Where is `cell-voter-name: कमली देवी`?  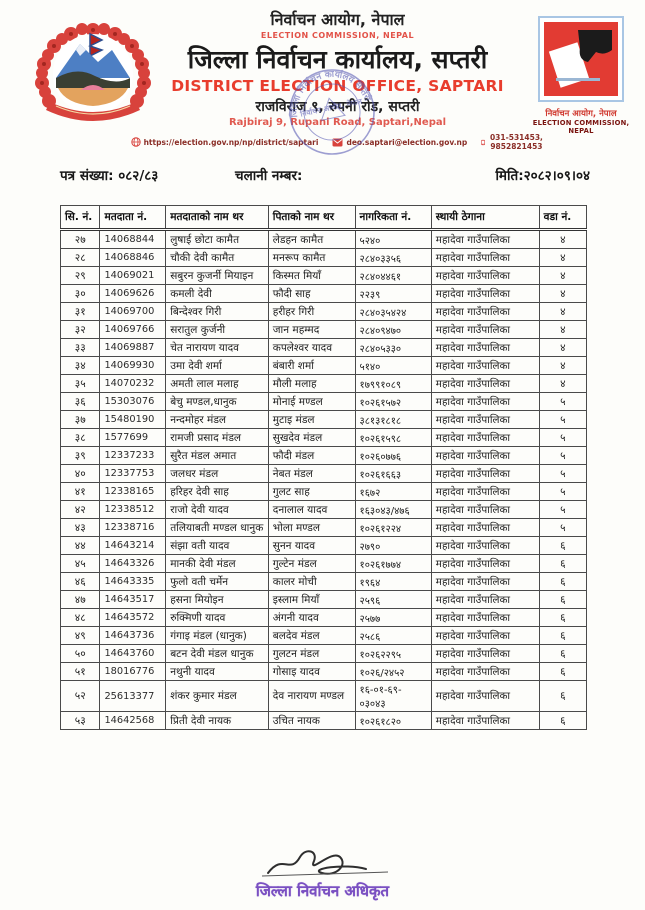
cell-voter-name: कमली देवी is located at coordinates (217, 293).